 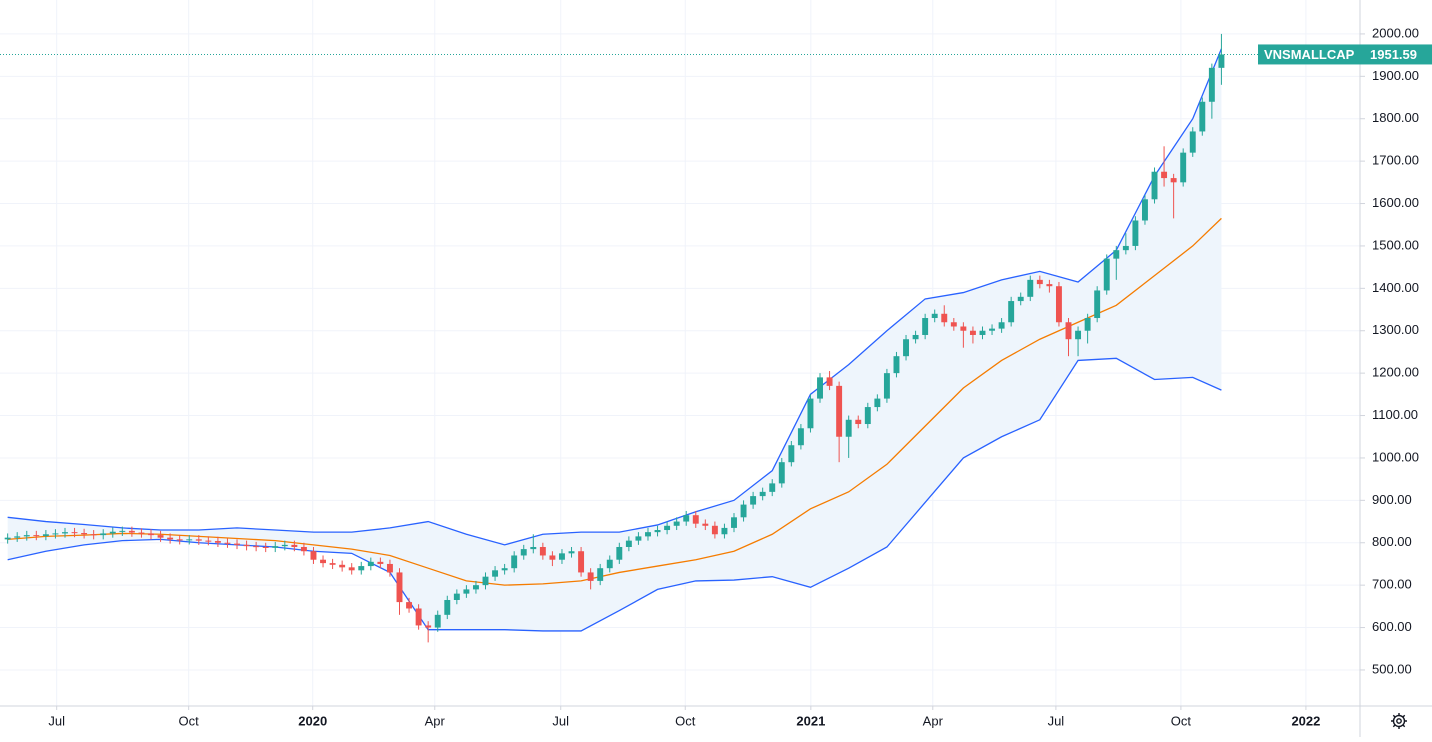 What do you see at coordinates (1395, 202) in the screenshot?
I see `y-tick-label: 1600.00` at bounding box center [1395, 202].